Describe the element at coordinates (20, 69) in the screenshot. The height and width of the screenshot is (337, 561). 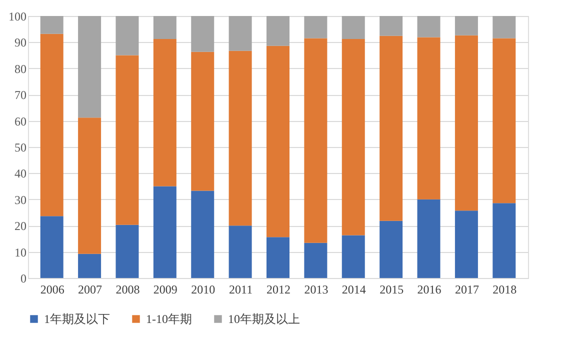
I see `y-tick-label: 80` at that location.